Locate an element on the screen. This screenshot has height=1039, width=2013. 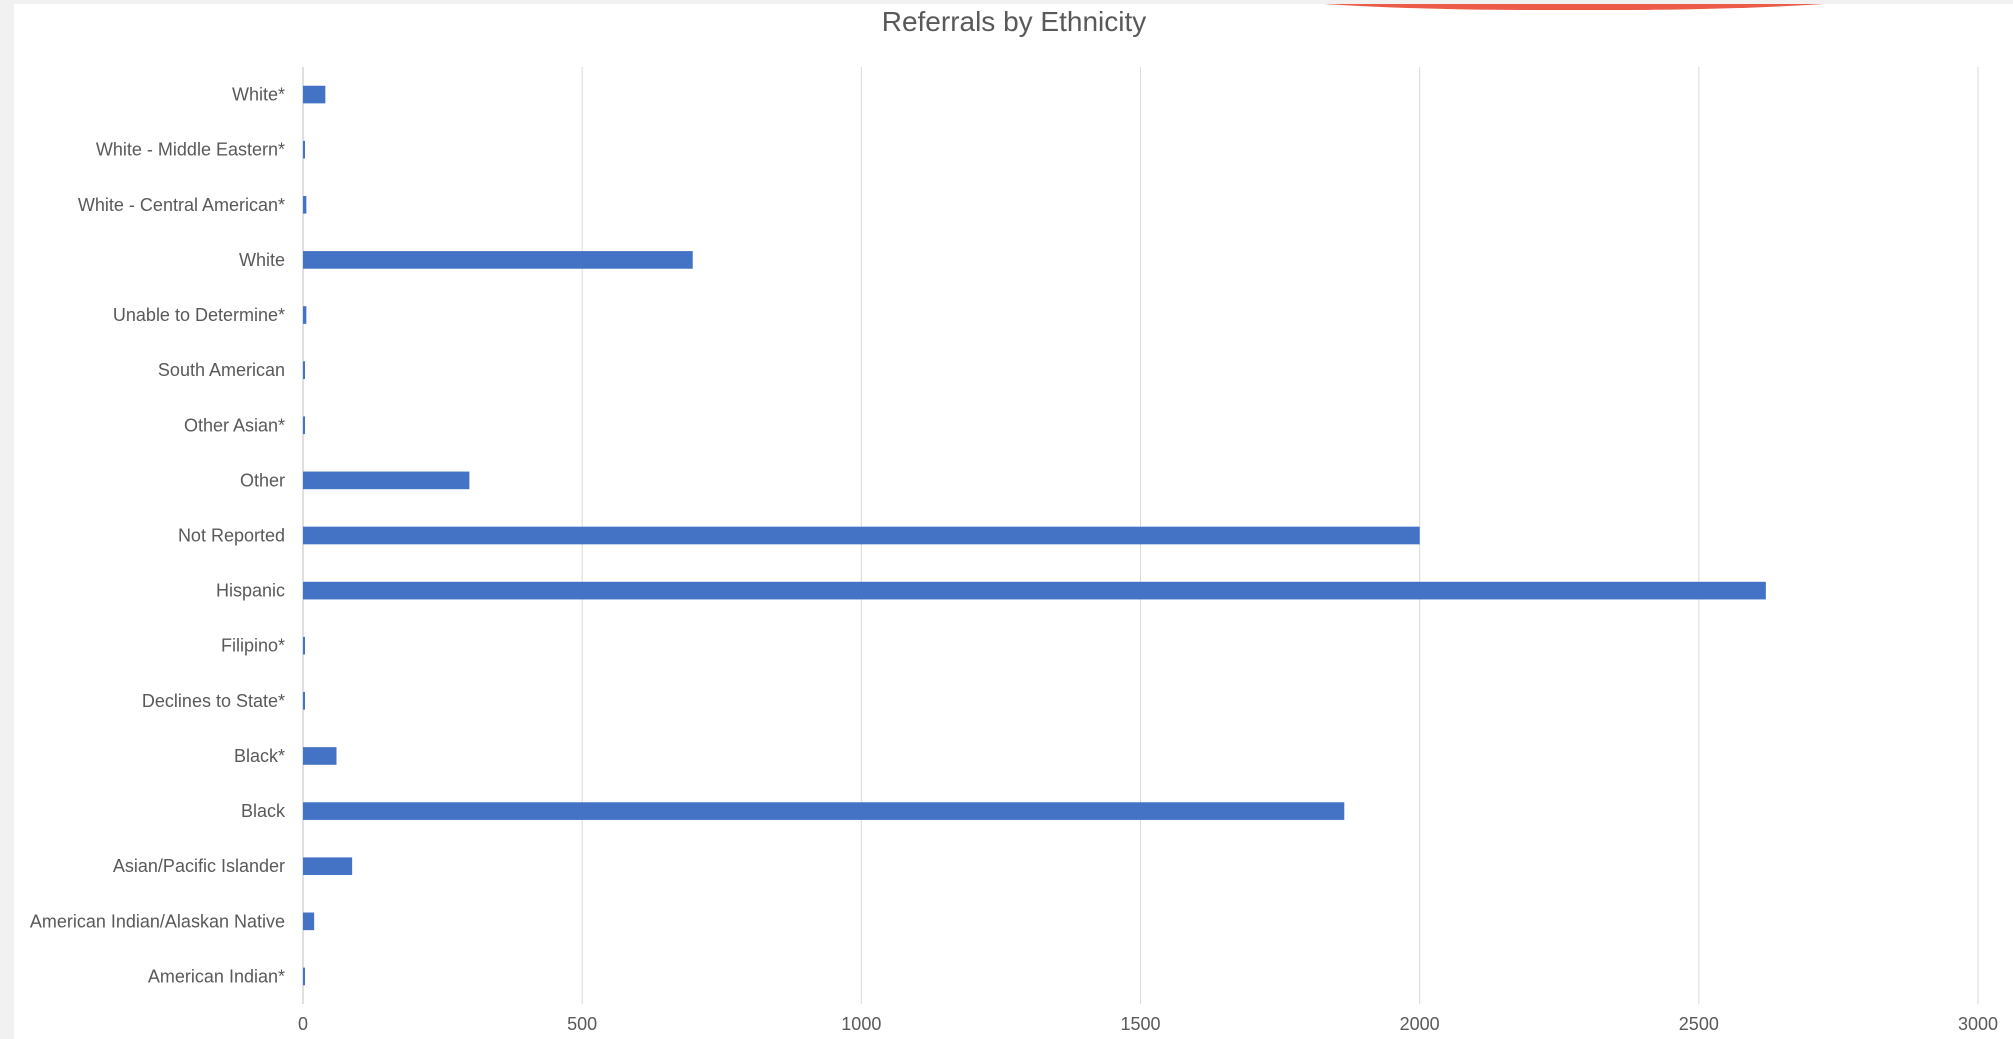
chart-title: Referrals by Ethnicity is located at coordinates (1014, 21).